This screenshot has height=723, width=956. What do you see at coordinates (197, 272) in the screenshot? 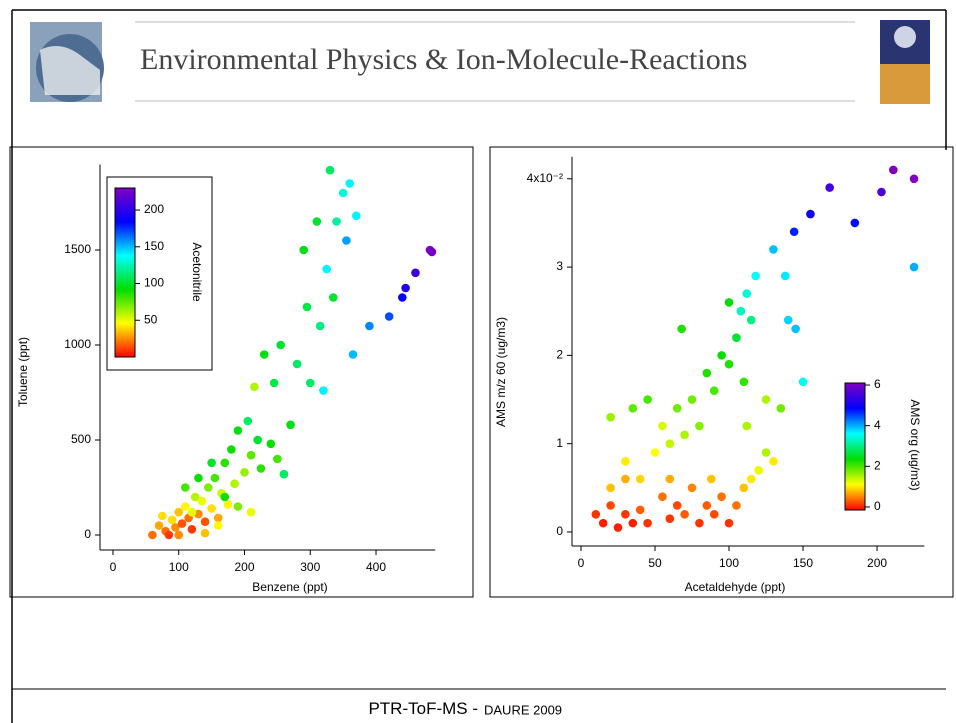
I see `colorbar-label: Acetonitrile` at bounding box center [197, 272].